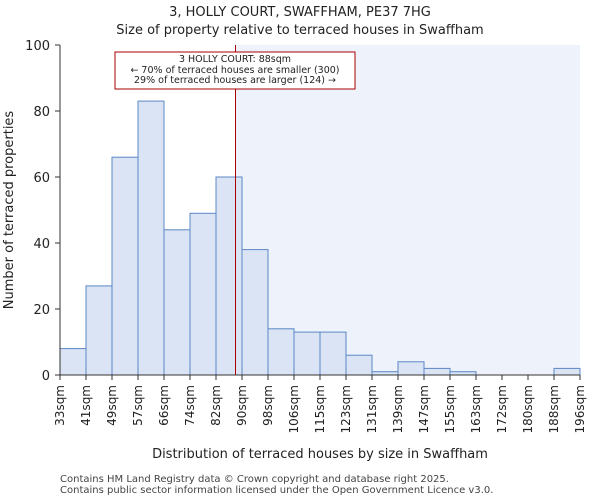  What do you see at coordinates (281, 352) in the screenshot?
I see `bar-98sqm` at bounding box center [281, 352].